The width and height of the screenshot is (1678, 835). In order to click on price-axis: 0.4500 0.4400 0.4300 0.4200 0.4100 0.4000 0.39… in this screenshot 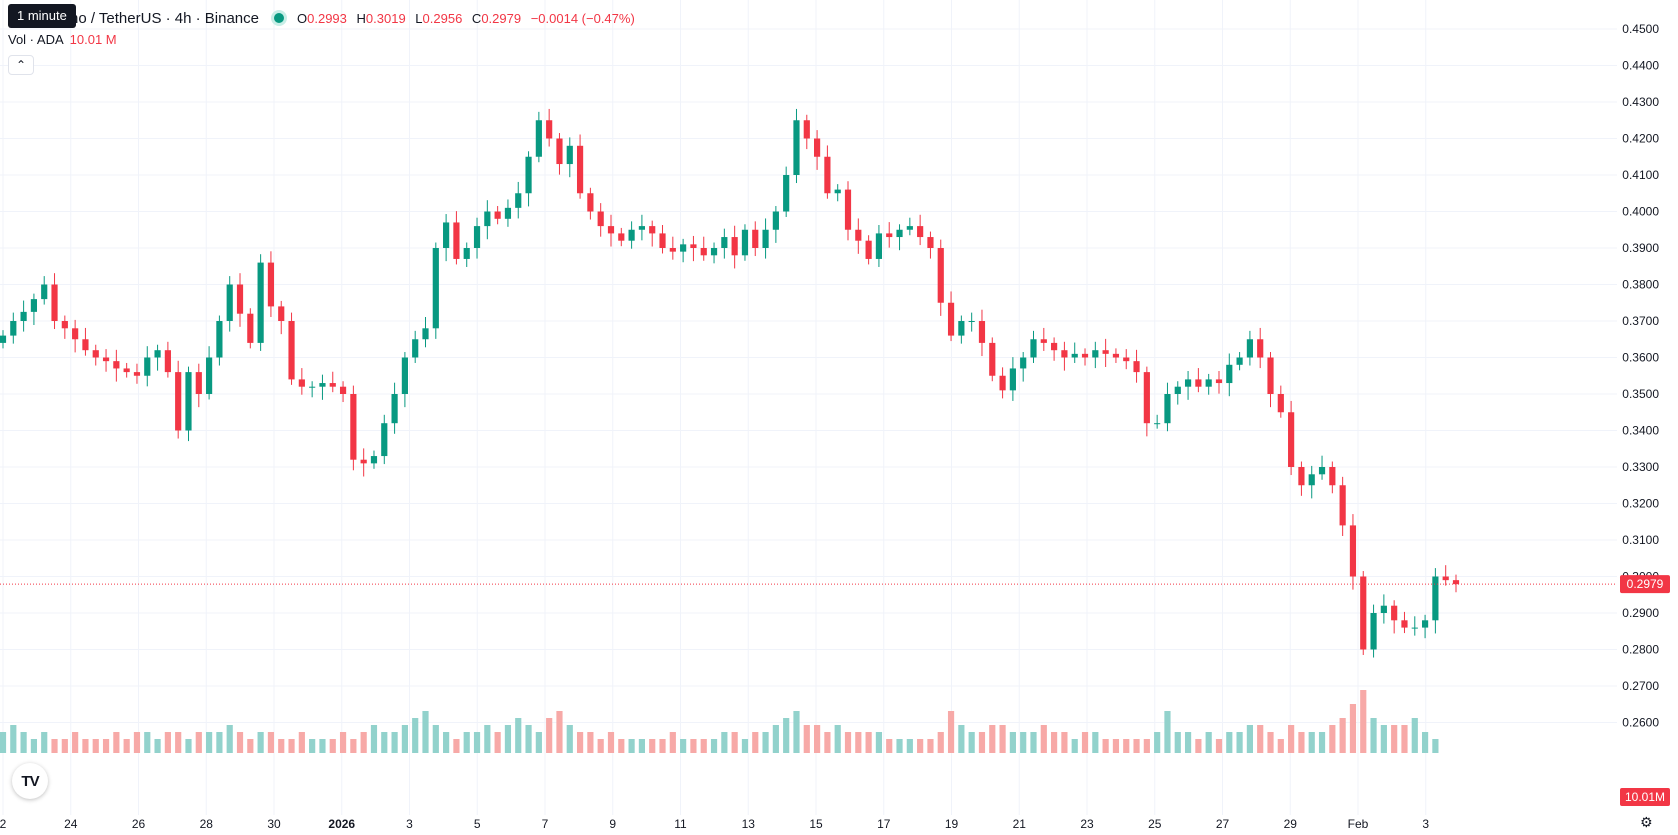, I will do `click(1640, 376)`.